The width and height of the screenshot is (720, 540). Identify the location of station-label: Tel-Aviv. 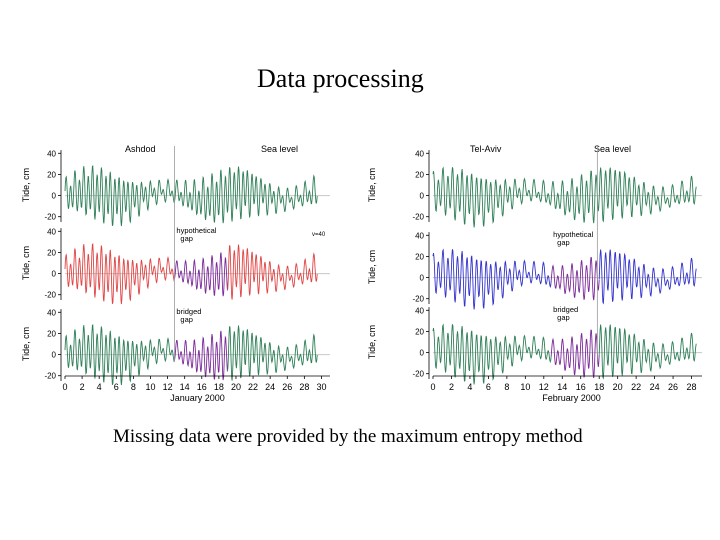
(486, 149).